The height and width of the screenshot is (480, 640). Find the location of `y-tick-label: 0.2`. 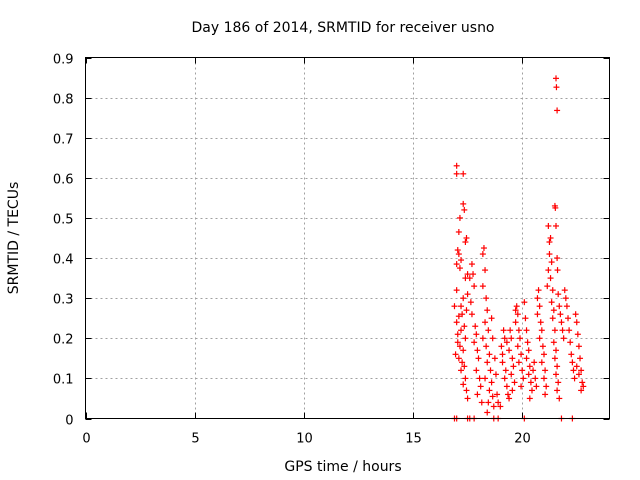

y-tick-label: 0.2 is located at coordinates (63, 340).